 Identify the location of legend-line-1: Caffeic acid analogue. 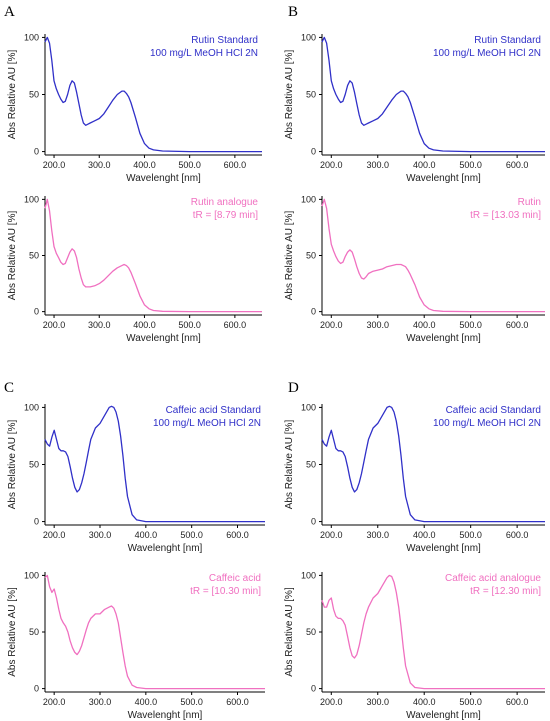
(493, 578).